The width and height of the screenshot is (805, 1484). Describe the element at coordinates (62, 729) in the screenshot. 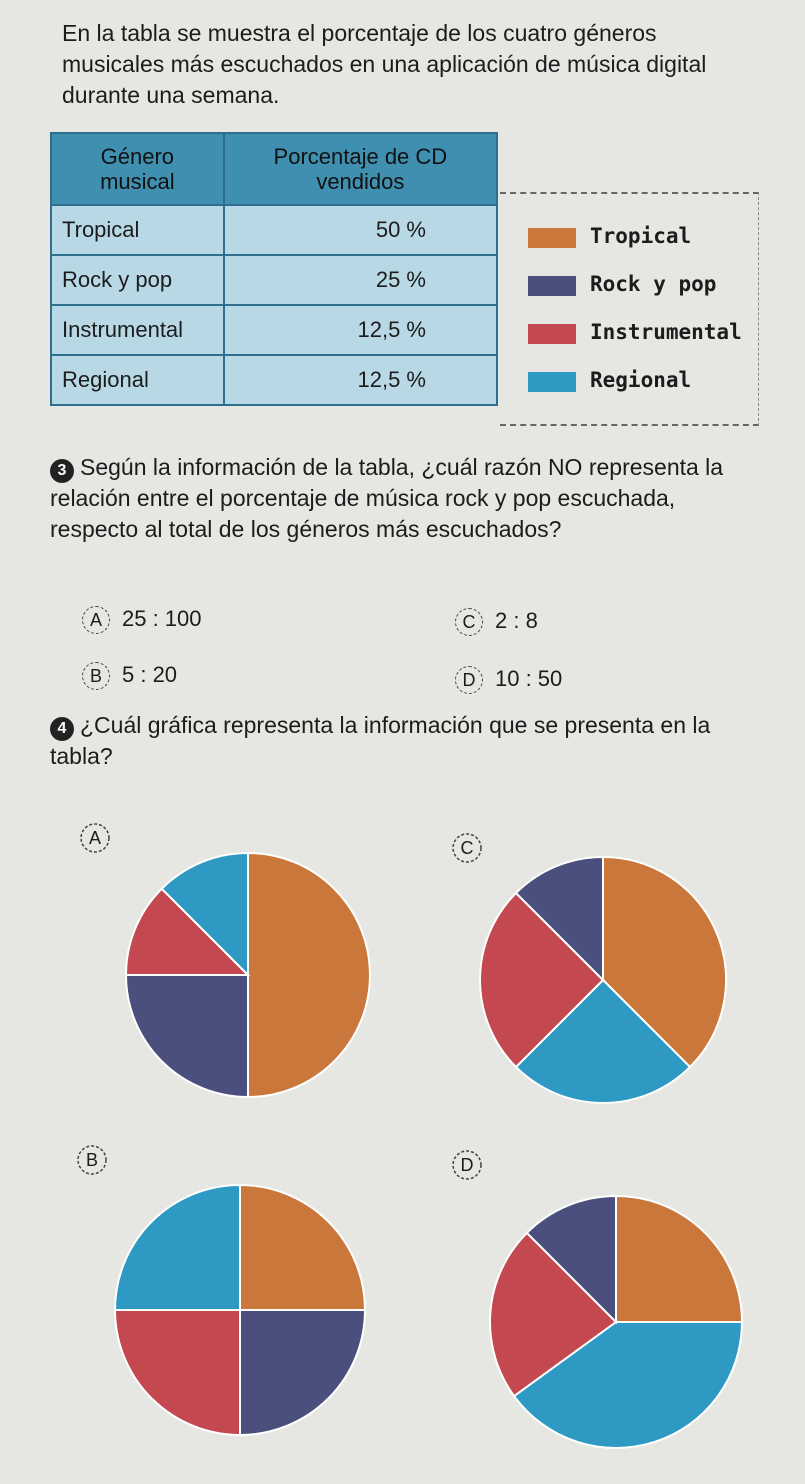

I see `question-number: 4` at that location.